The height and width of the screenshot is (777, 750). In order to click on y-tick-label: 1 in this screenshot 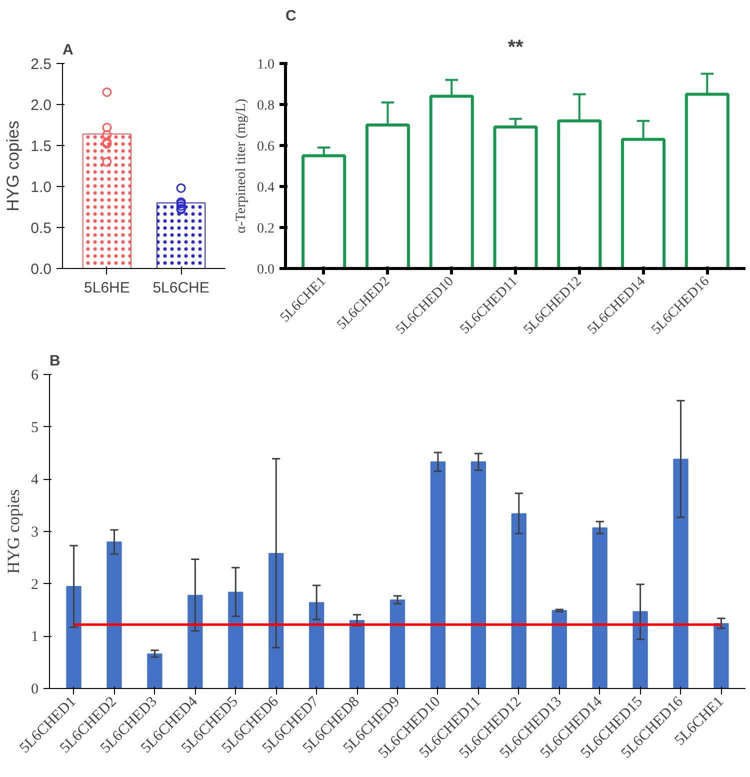, I will do `click(34, 637)`.